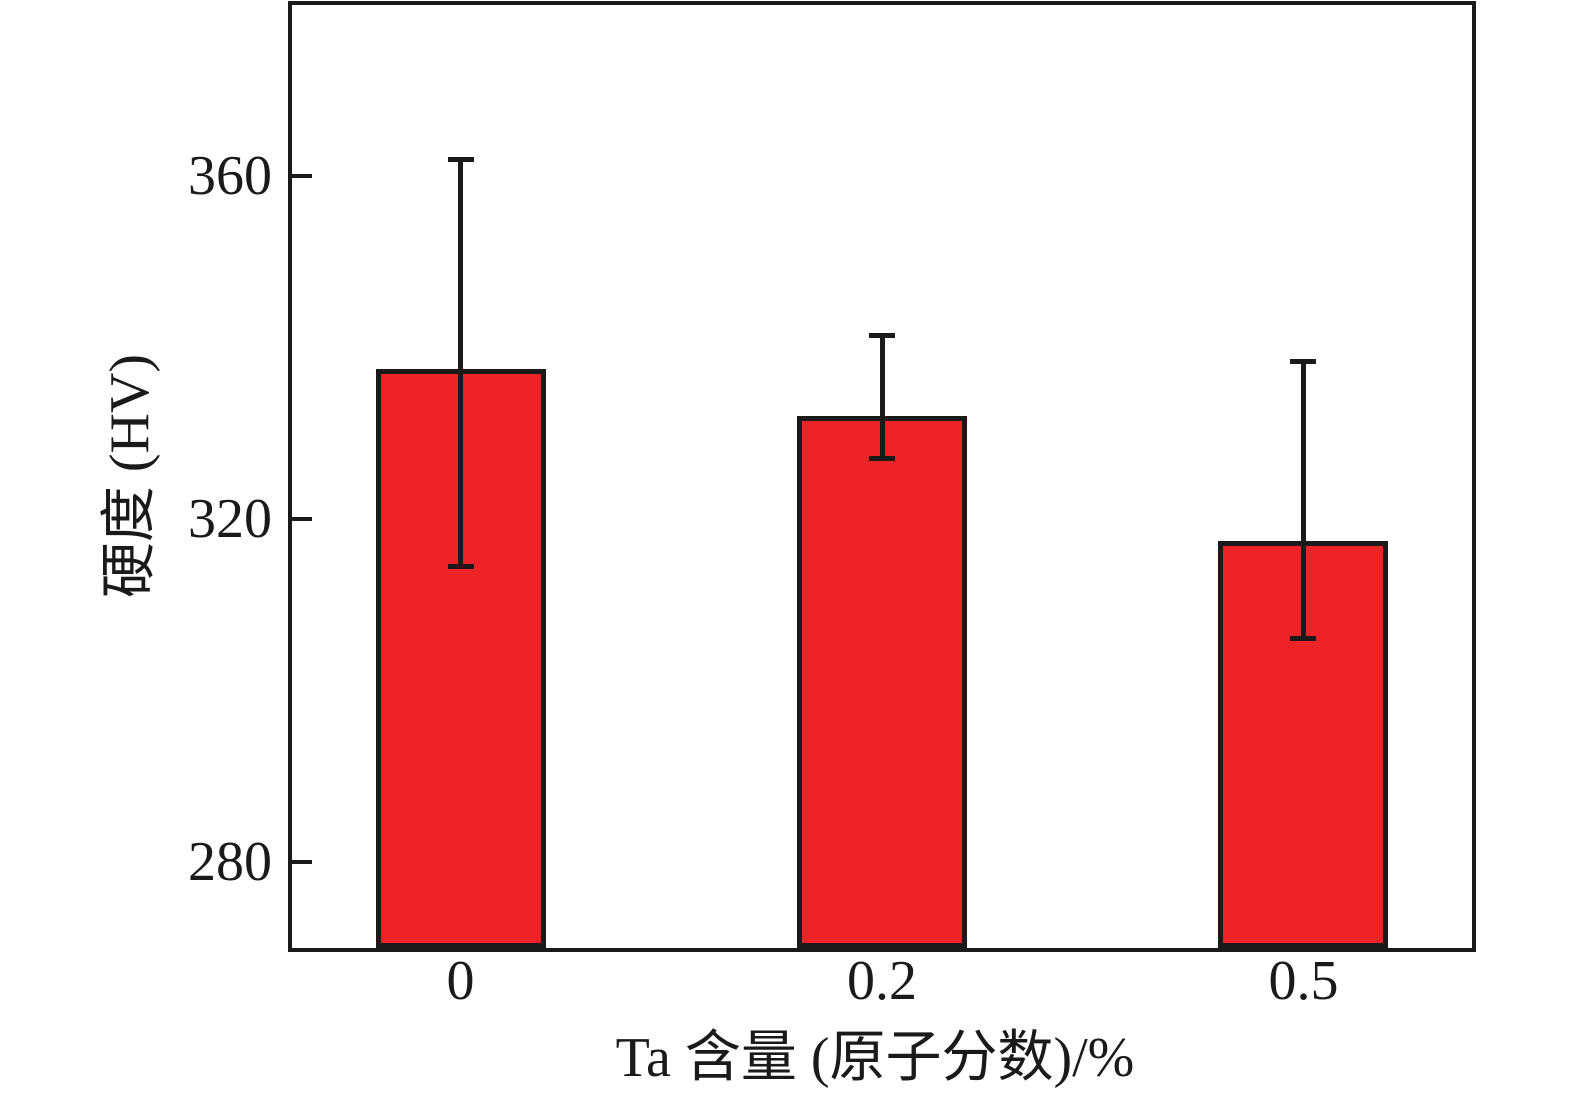 The image size is (1575, 1109). What do you see at coordinates (882, 682) in the screenshot?
I see `bar` at bounding box center [882, 682].